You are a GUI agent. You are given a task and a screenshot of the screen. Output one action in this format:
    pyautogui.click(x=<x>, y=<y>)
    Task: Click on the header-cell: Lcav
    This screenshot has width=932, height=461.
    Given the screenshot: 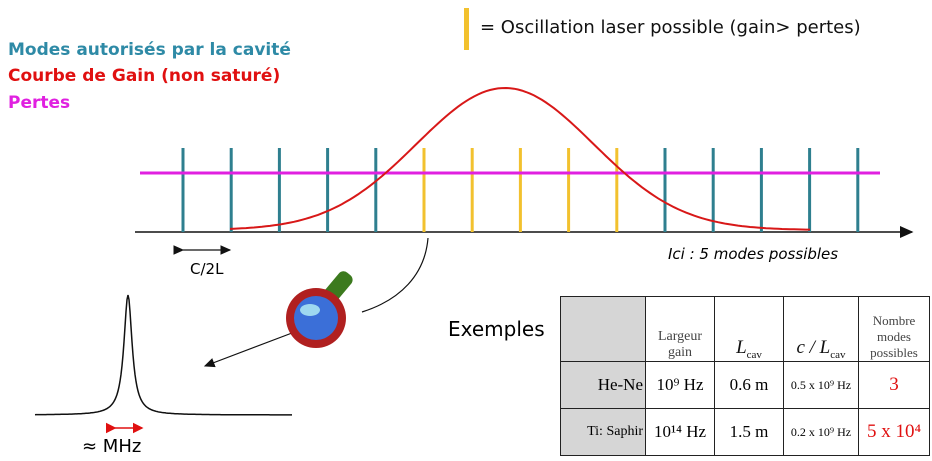 What is the action you would take?
    pyautogui.click(x=749, y=329)
    